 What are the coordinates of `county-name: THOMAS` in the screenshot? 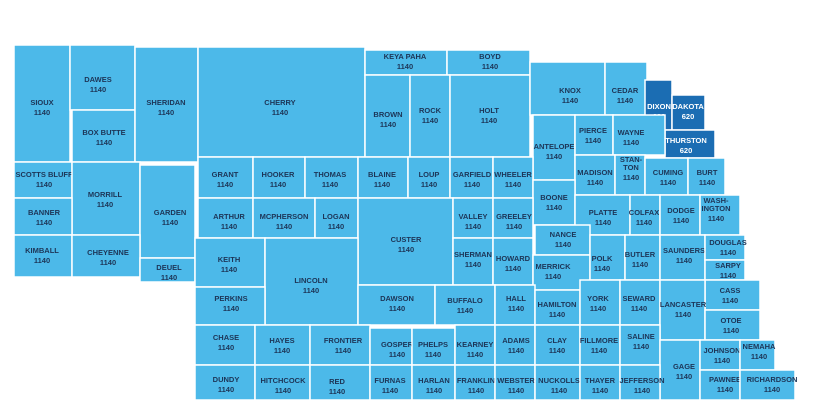 It's located at (330, 174).